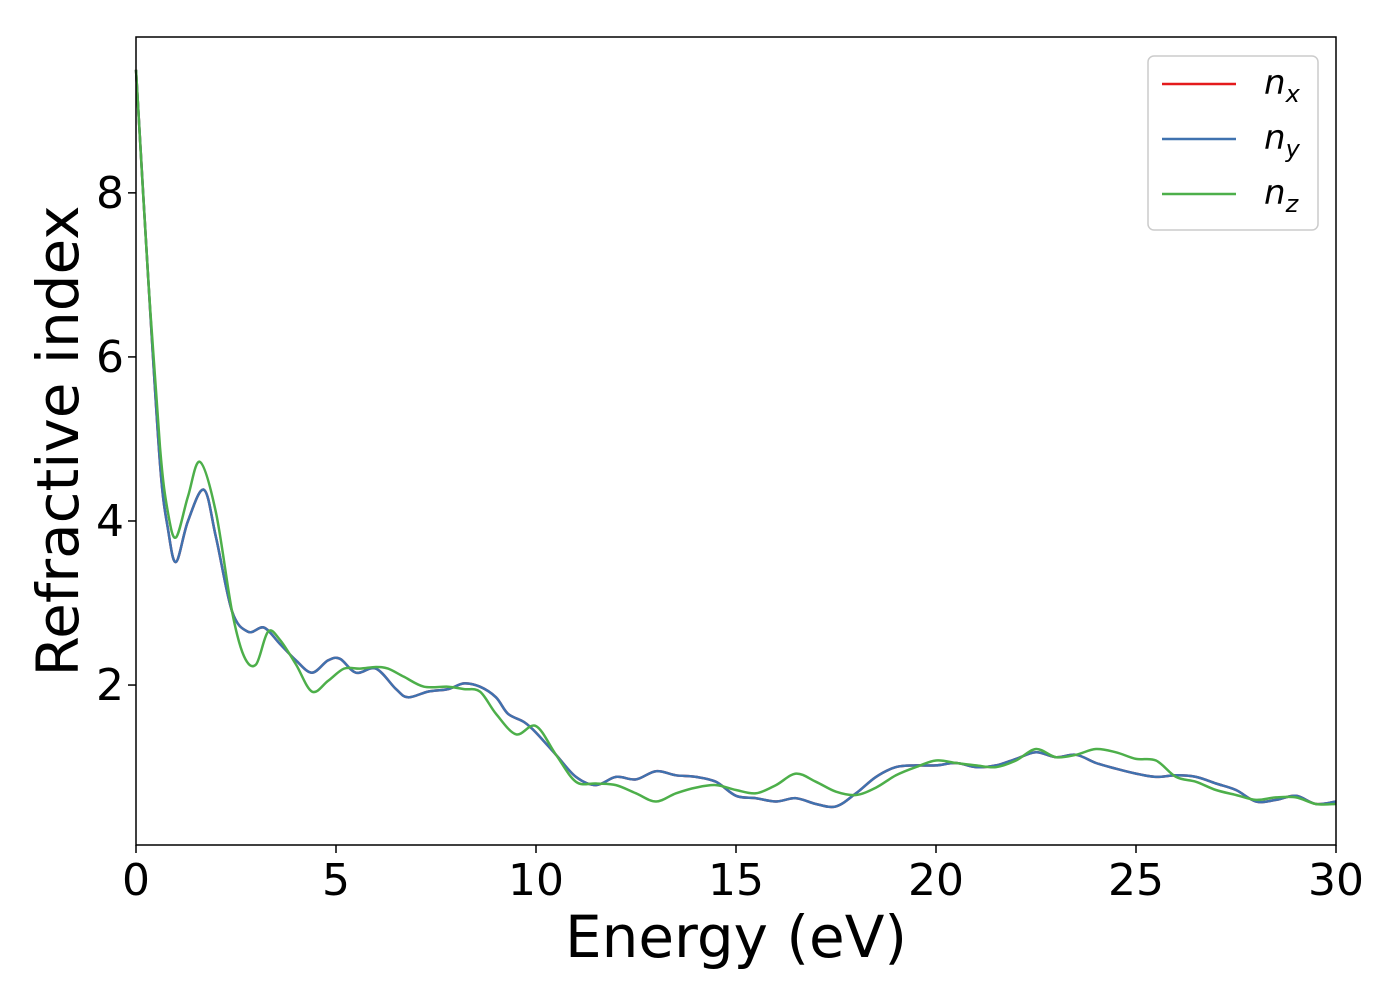 The height and width of the screenshot is (1000, 1400). I want to click on x-tick-label: 5, so click(336, 880).